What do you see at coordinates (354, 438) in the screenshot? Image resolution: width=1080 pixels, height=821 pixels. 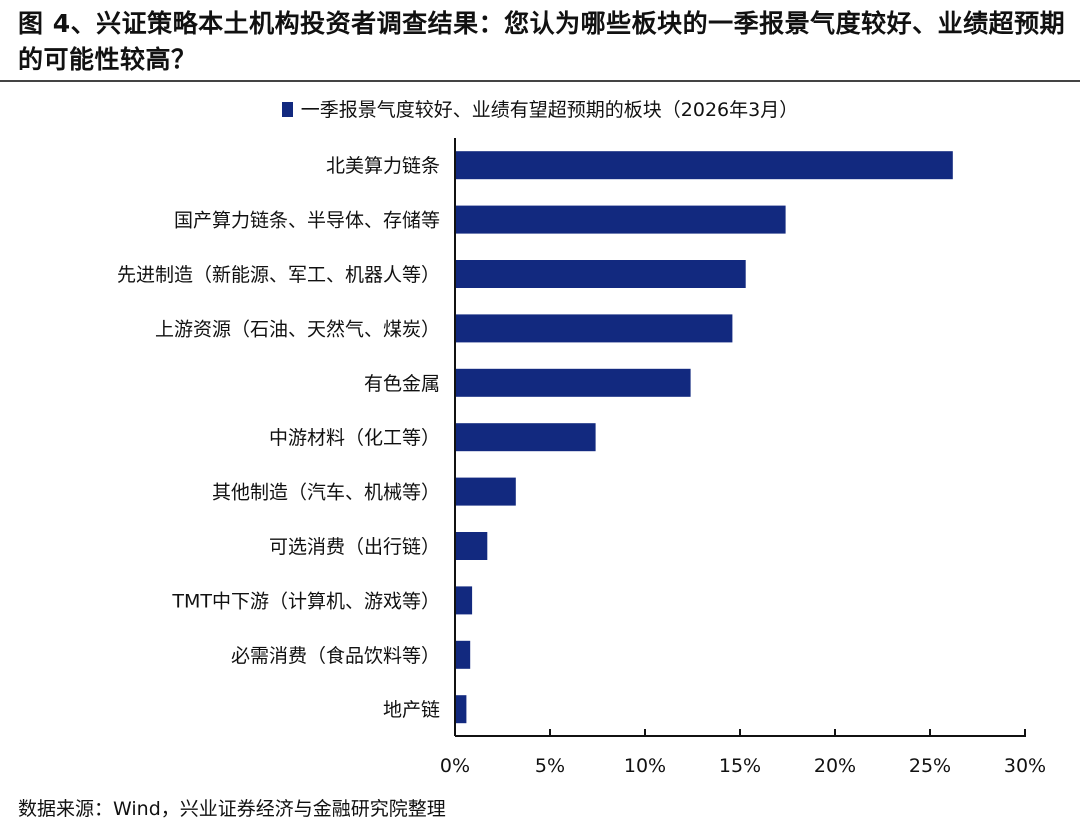 I see `category-label: 中游材料（化工等）` at bounding box center [354, 438].